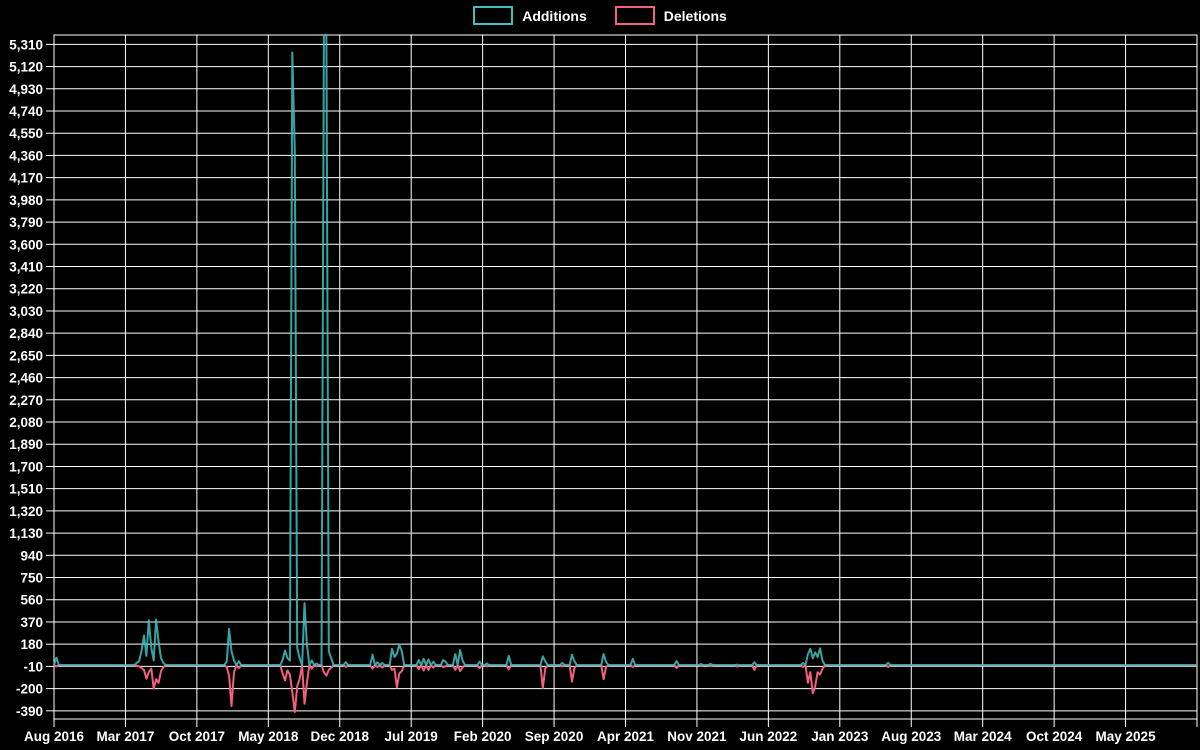 The width and height of the screenshot is (1200, 750). Describe the element at coordinates (26, 267) in the screenshot. I see `y-axis-label: 3,410` at that location.